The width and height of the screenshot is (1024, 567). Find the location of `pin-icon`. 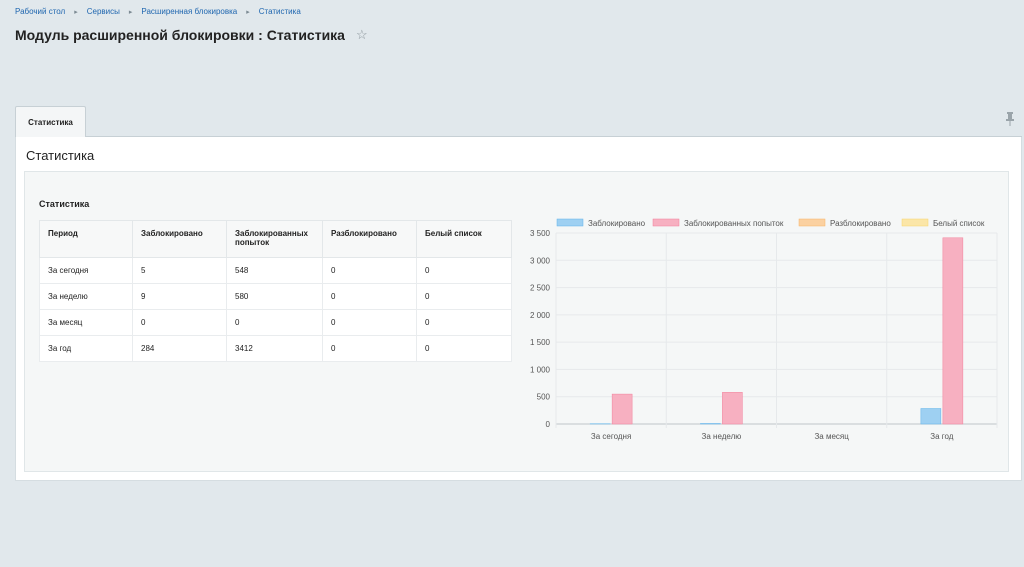

pin-icon is located at coordinates (1010, 119).